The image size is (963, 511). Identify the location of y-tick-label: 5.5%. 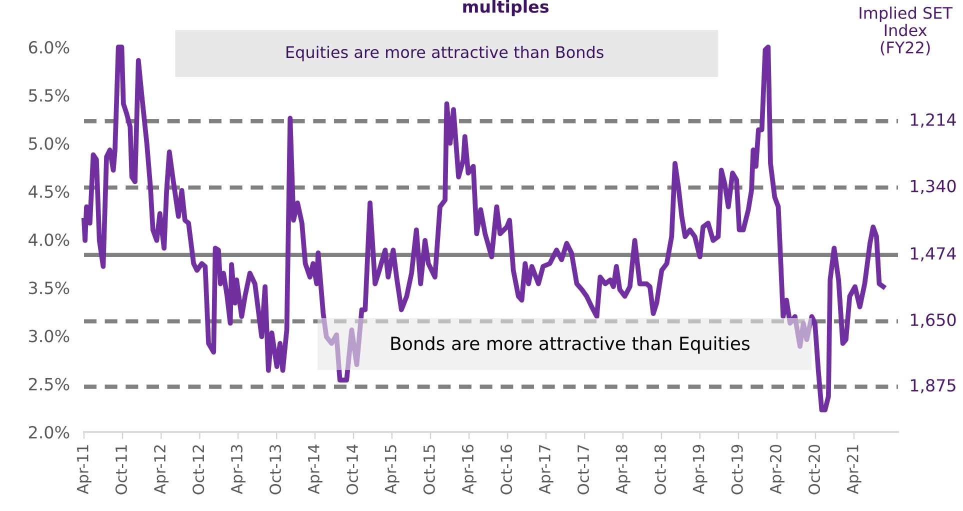
(49, 95).